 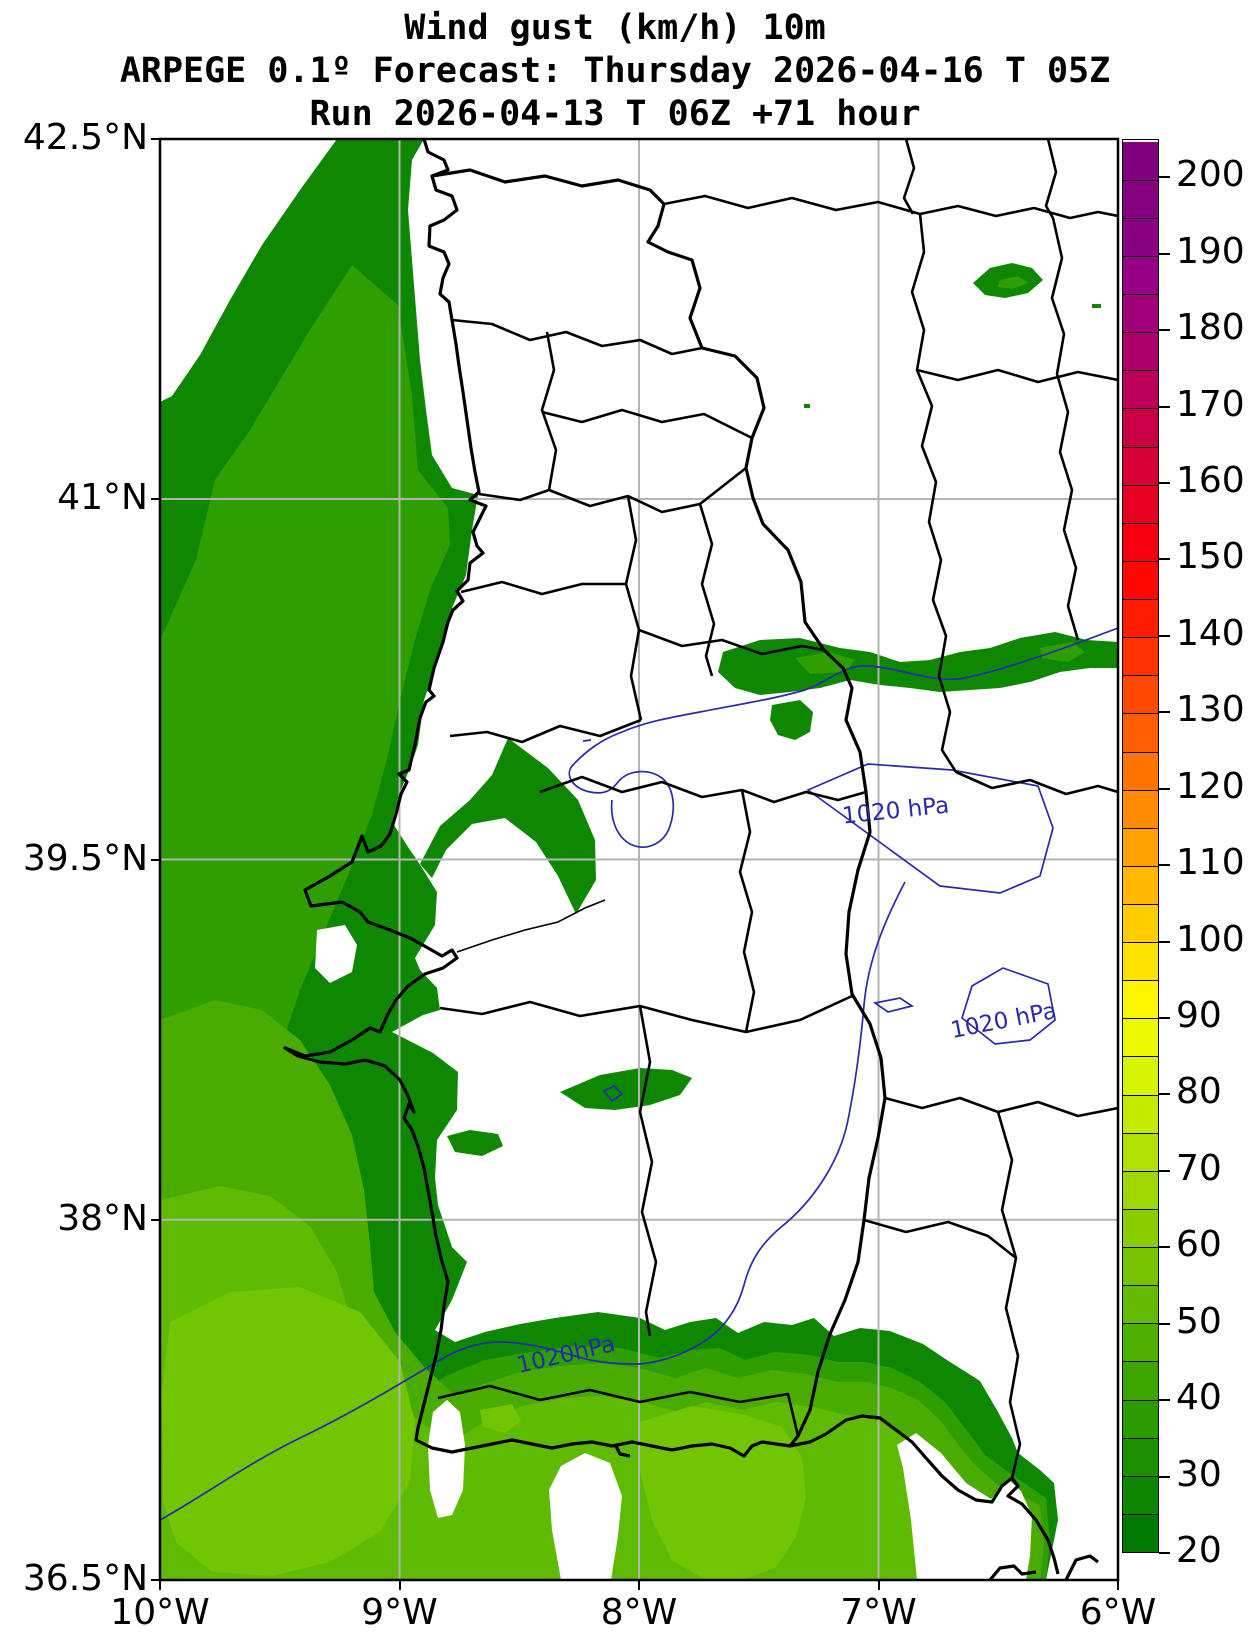 I want to click on y-tick-label-4: 36.5°N, so click(x=85, y=1578).